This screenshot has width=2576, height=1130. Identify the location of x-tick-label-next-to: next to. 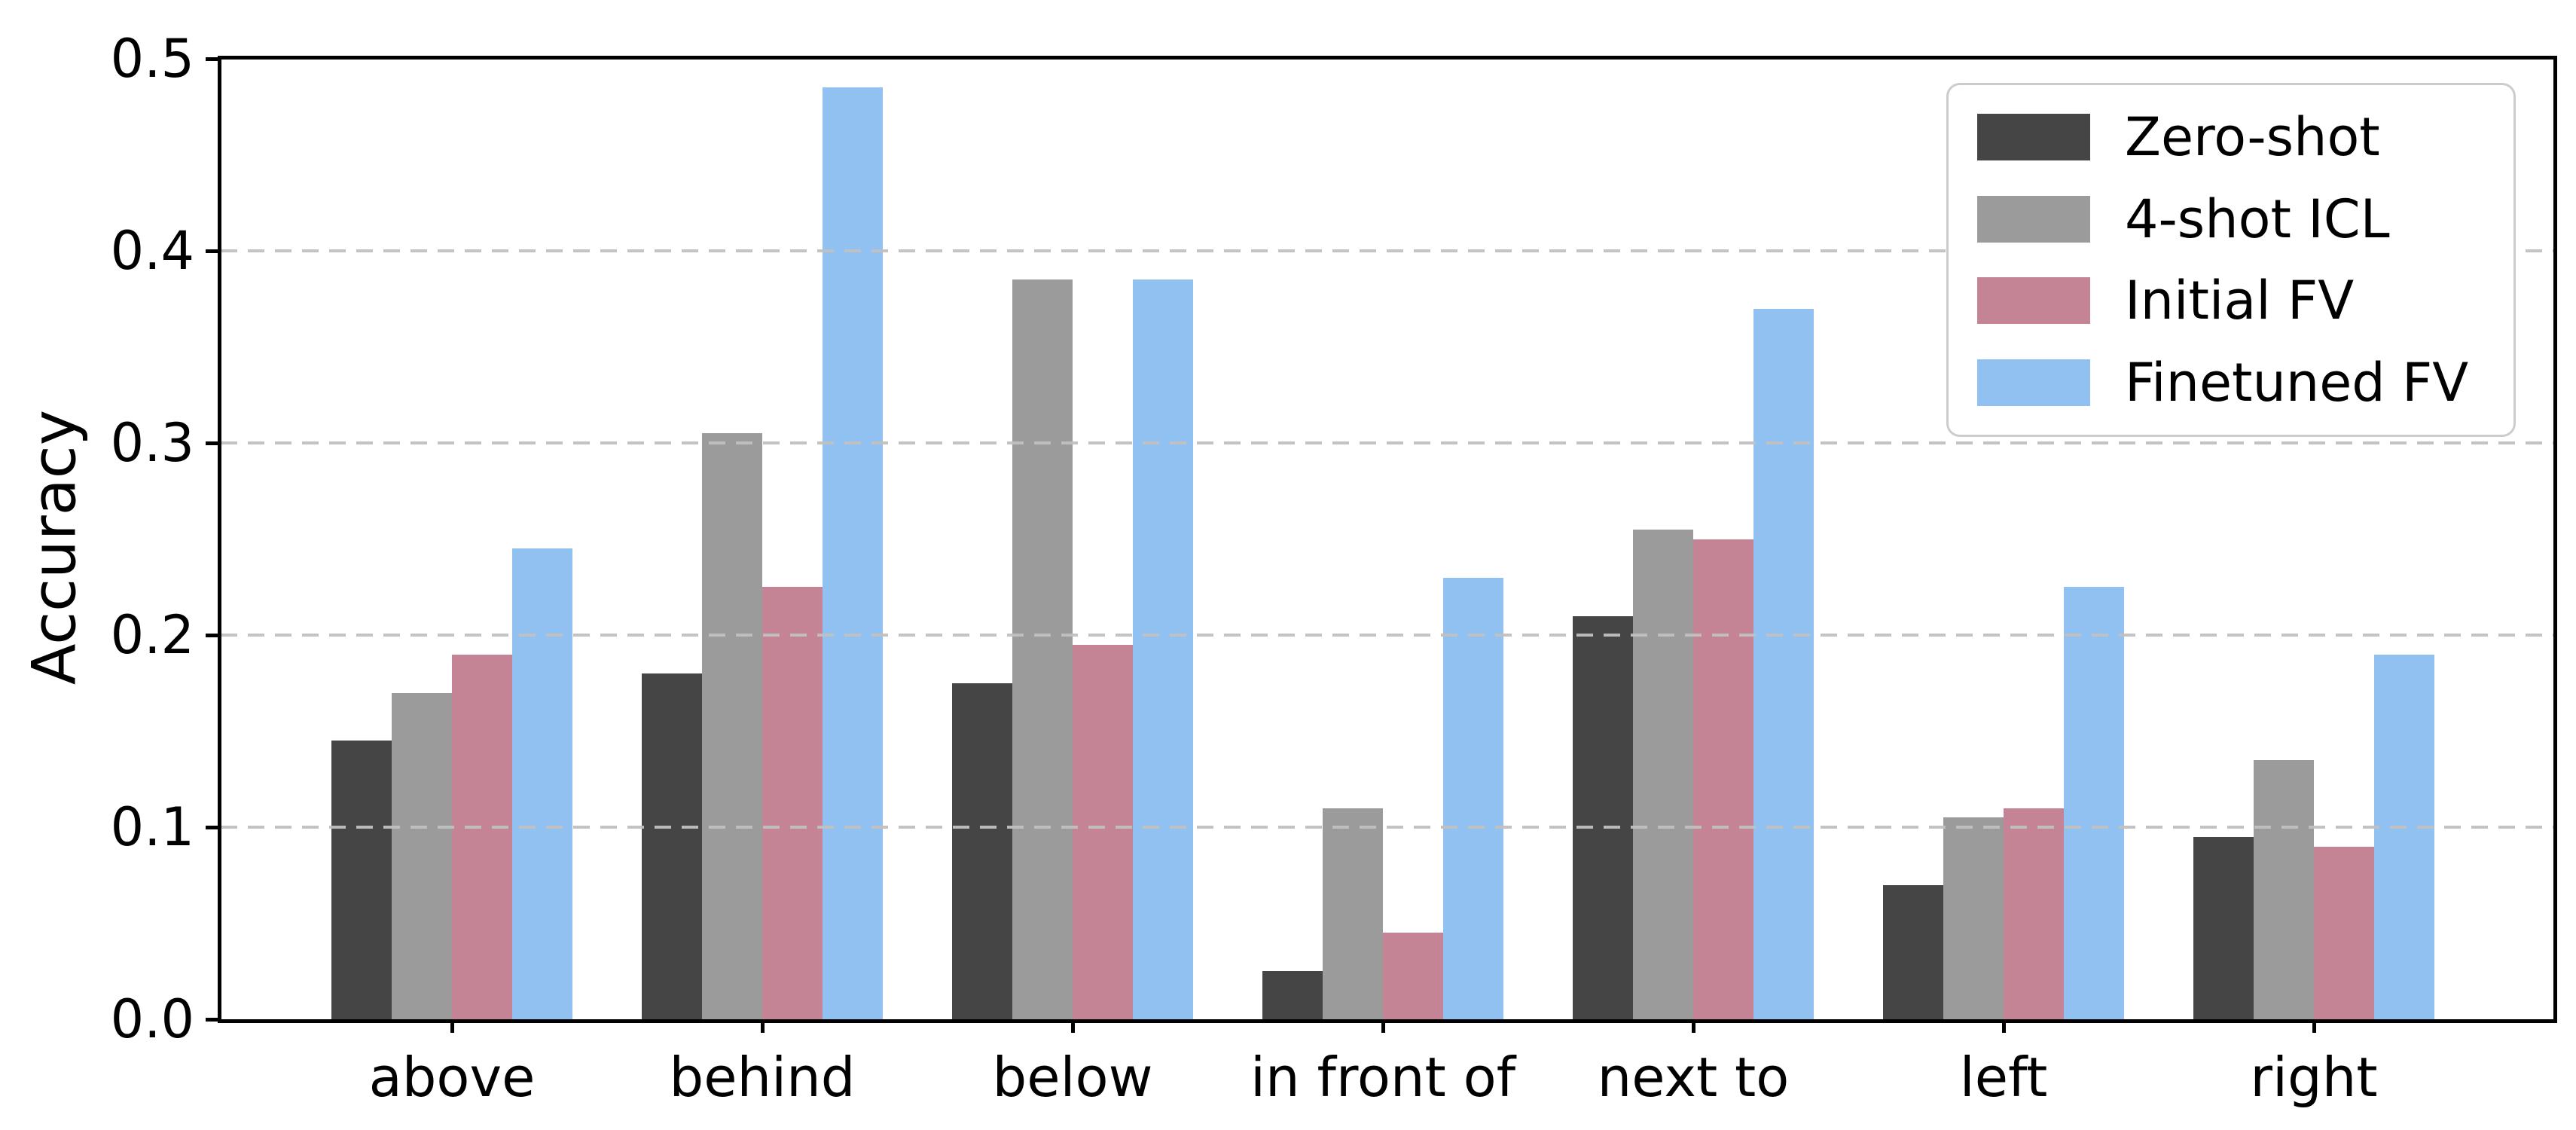
(1694, 1077).